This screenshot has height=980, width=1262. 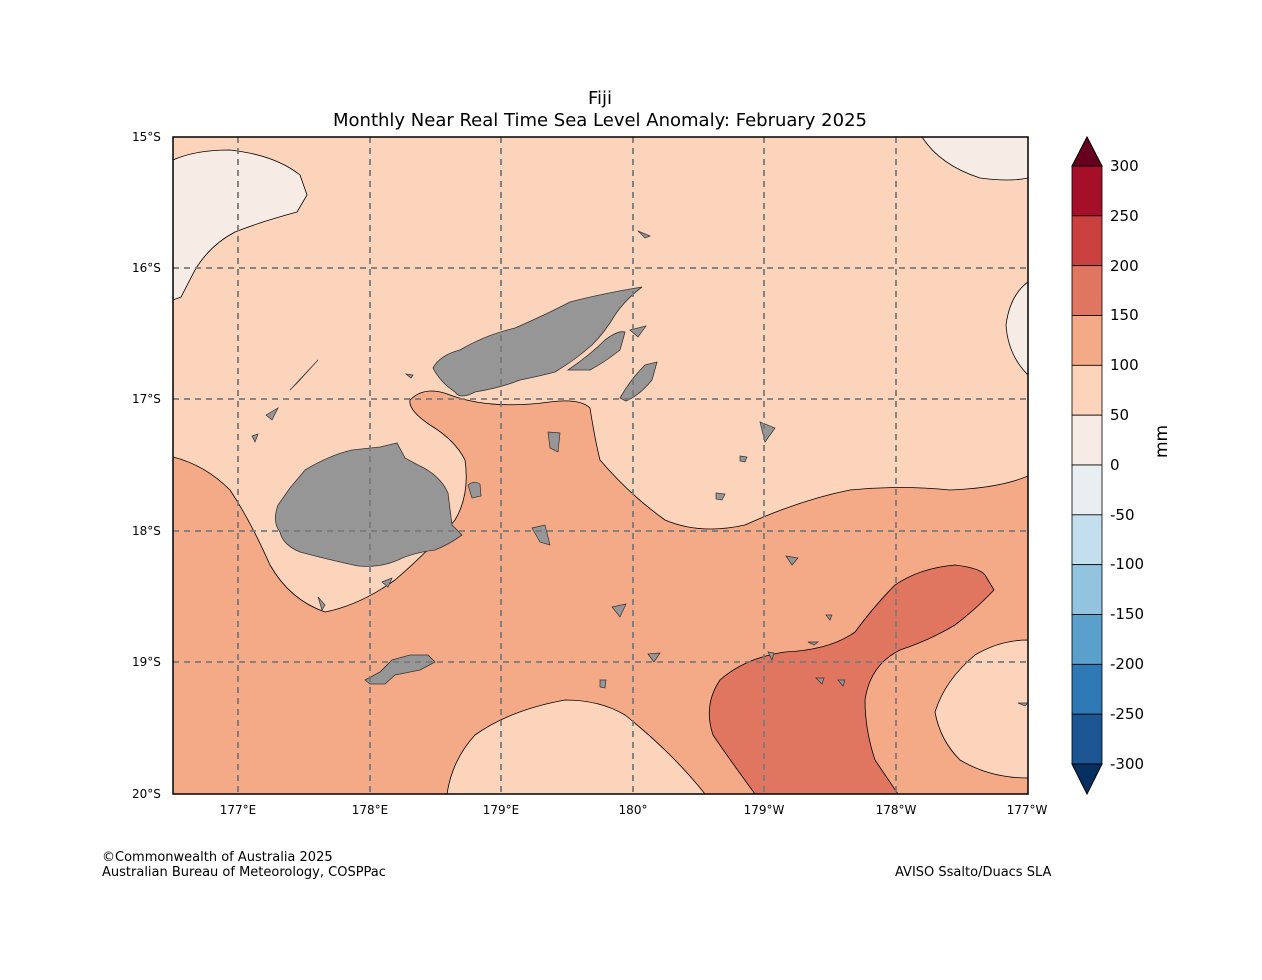 I want to click on colorbar-level-label: 0, so click(x=1115, y=465).